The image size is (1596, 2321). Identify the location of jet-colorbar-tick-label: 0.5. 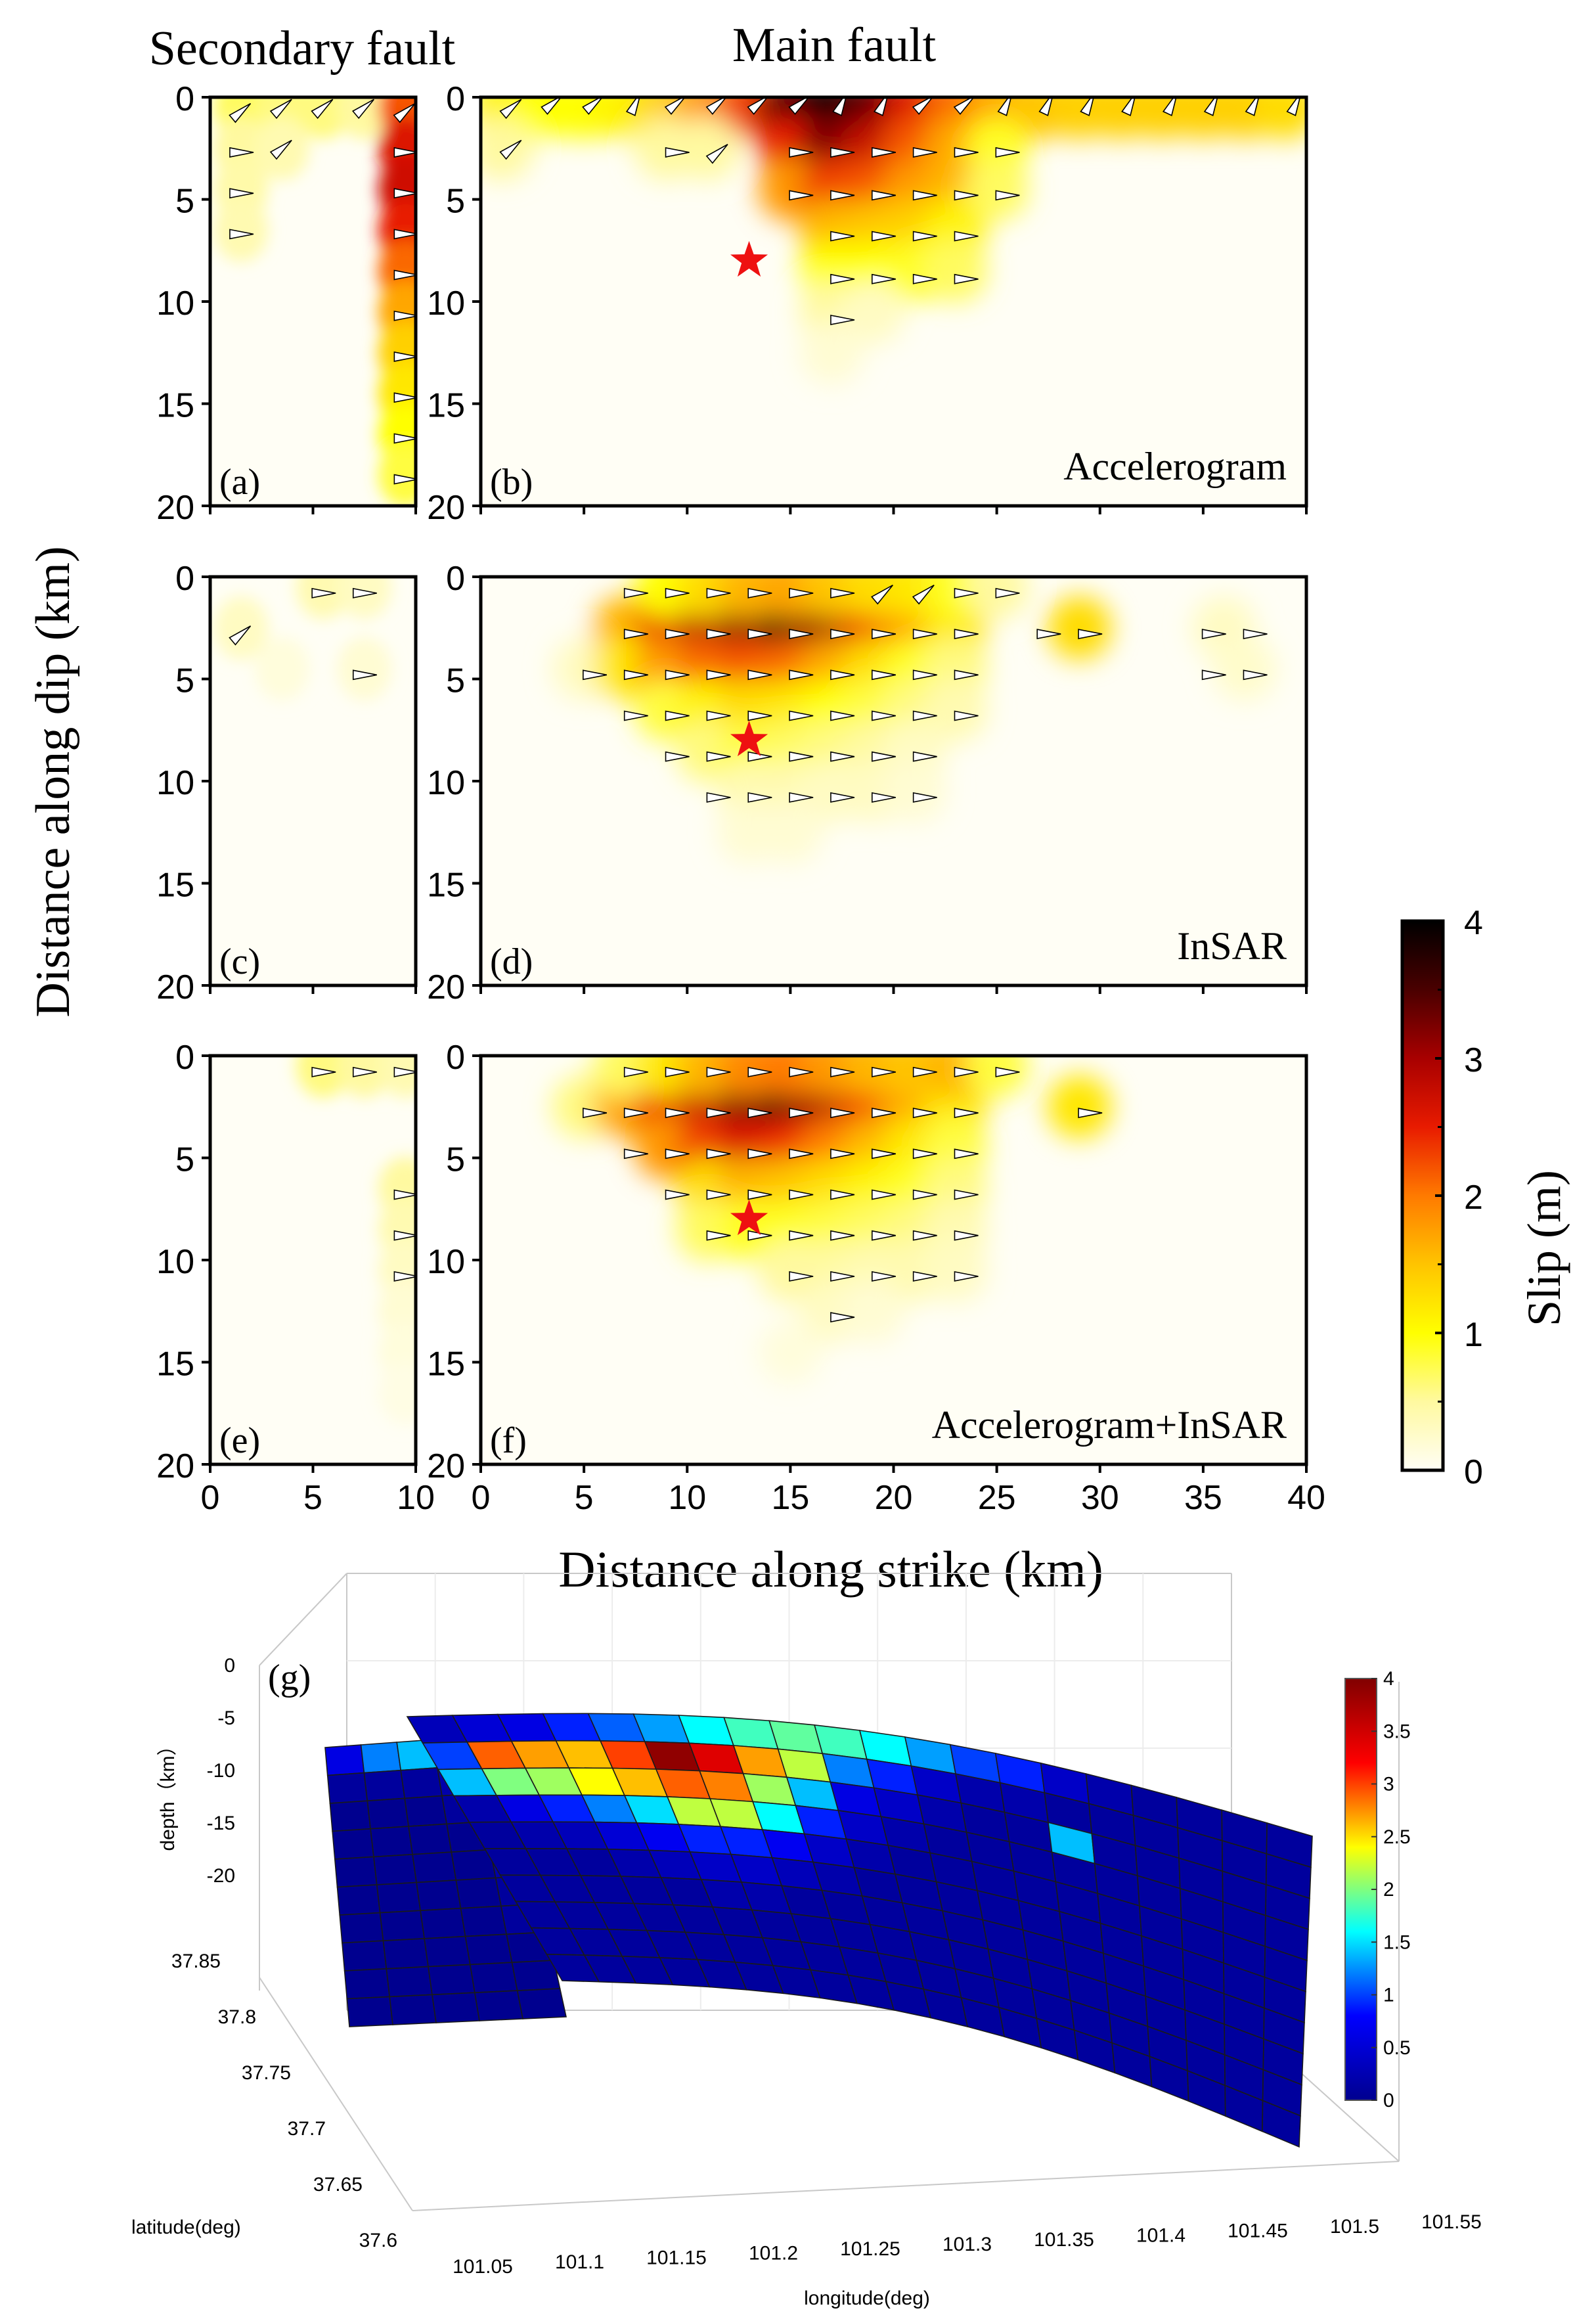
(1397, 2048).